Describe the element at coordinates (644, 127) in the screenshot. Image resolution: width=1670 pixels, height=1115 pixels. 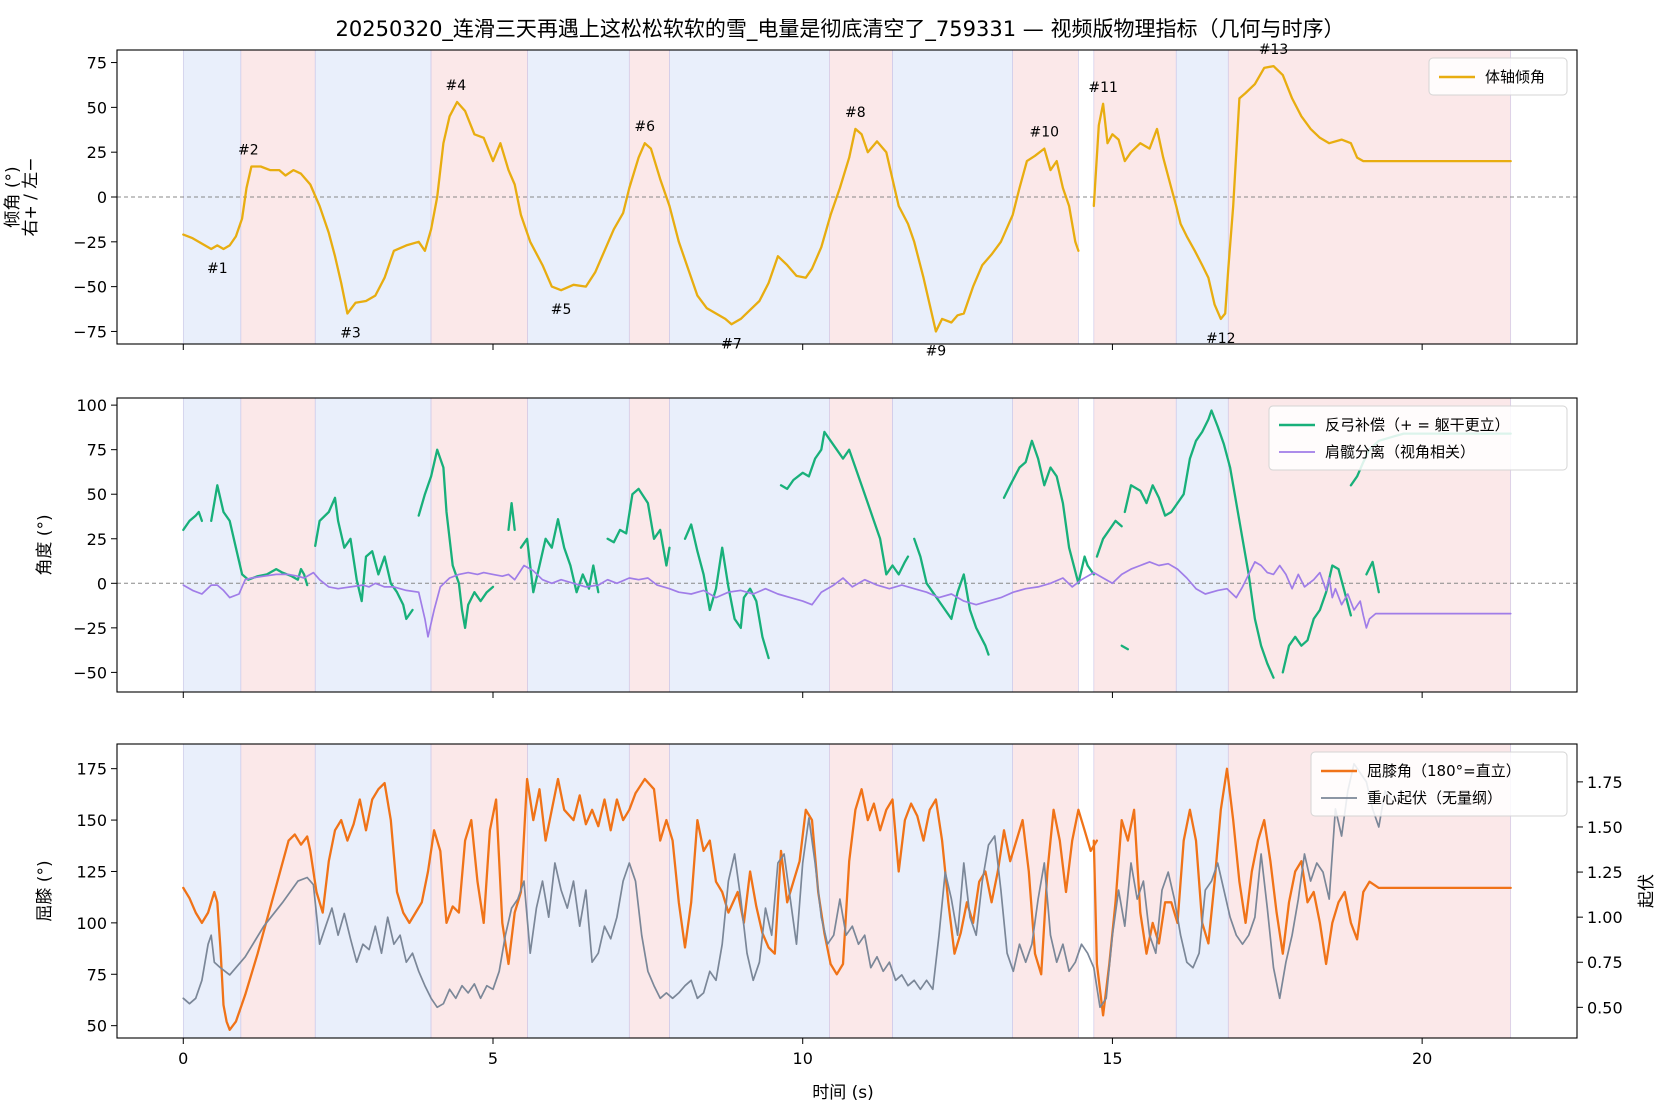
I see `peak-label: #6` at that location.